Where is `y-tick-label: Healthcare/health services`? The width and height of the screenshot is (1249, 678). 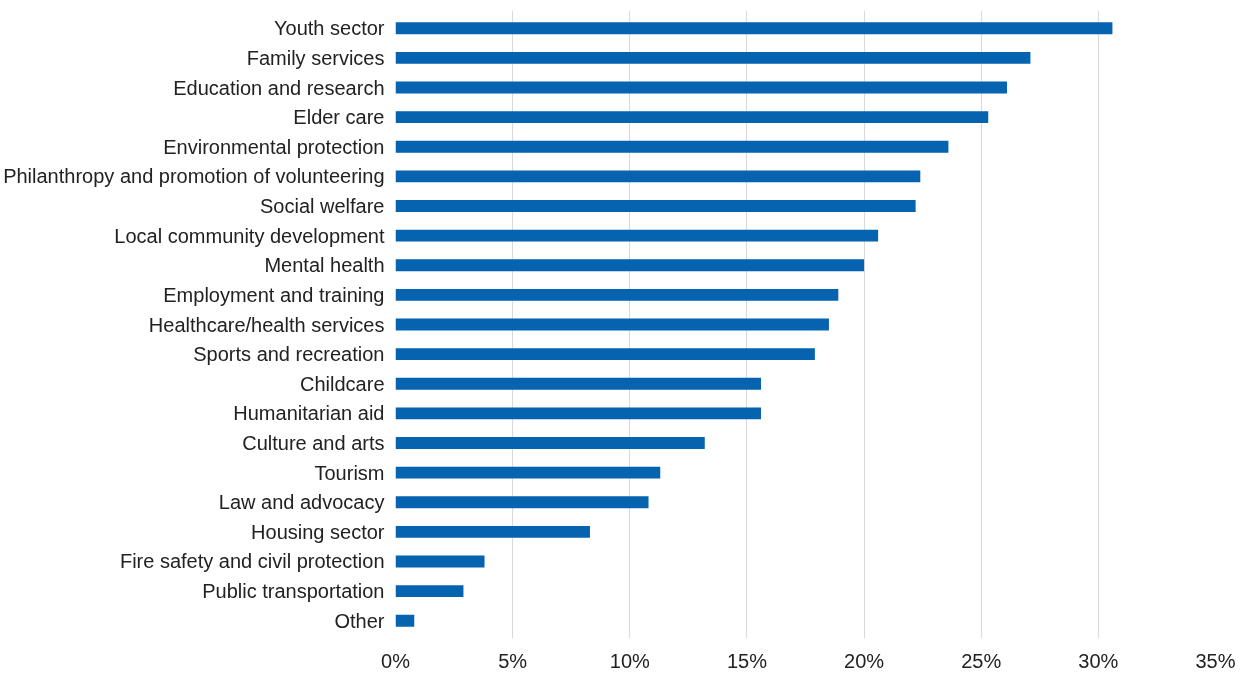
y-tick-label: Healthcare/health services is located at coordinates (266, 324).